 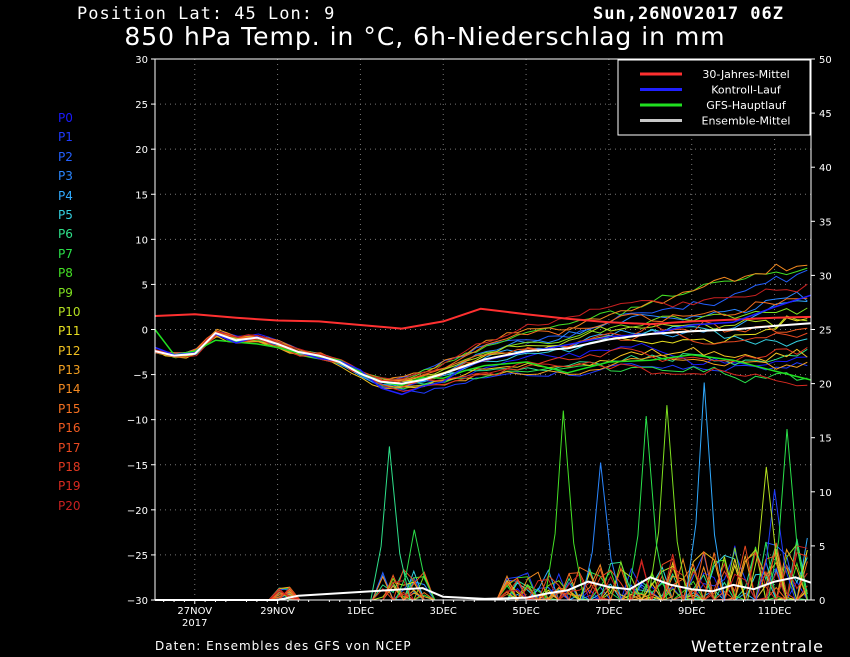 What do you see at coordinates (608, 611) in the screenshot?
I see `x-tick-label: 7DEC` at bounding box center [608, 611].